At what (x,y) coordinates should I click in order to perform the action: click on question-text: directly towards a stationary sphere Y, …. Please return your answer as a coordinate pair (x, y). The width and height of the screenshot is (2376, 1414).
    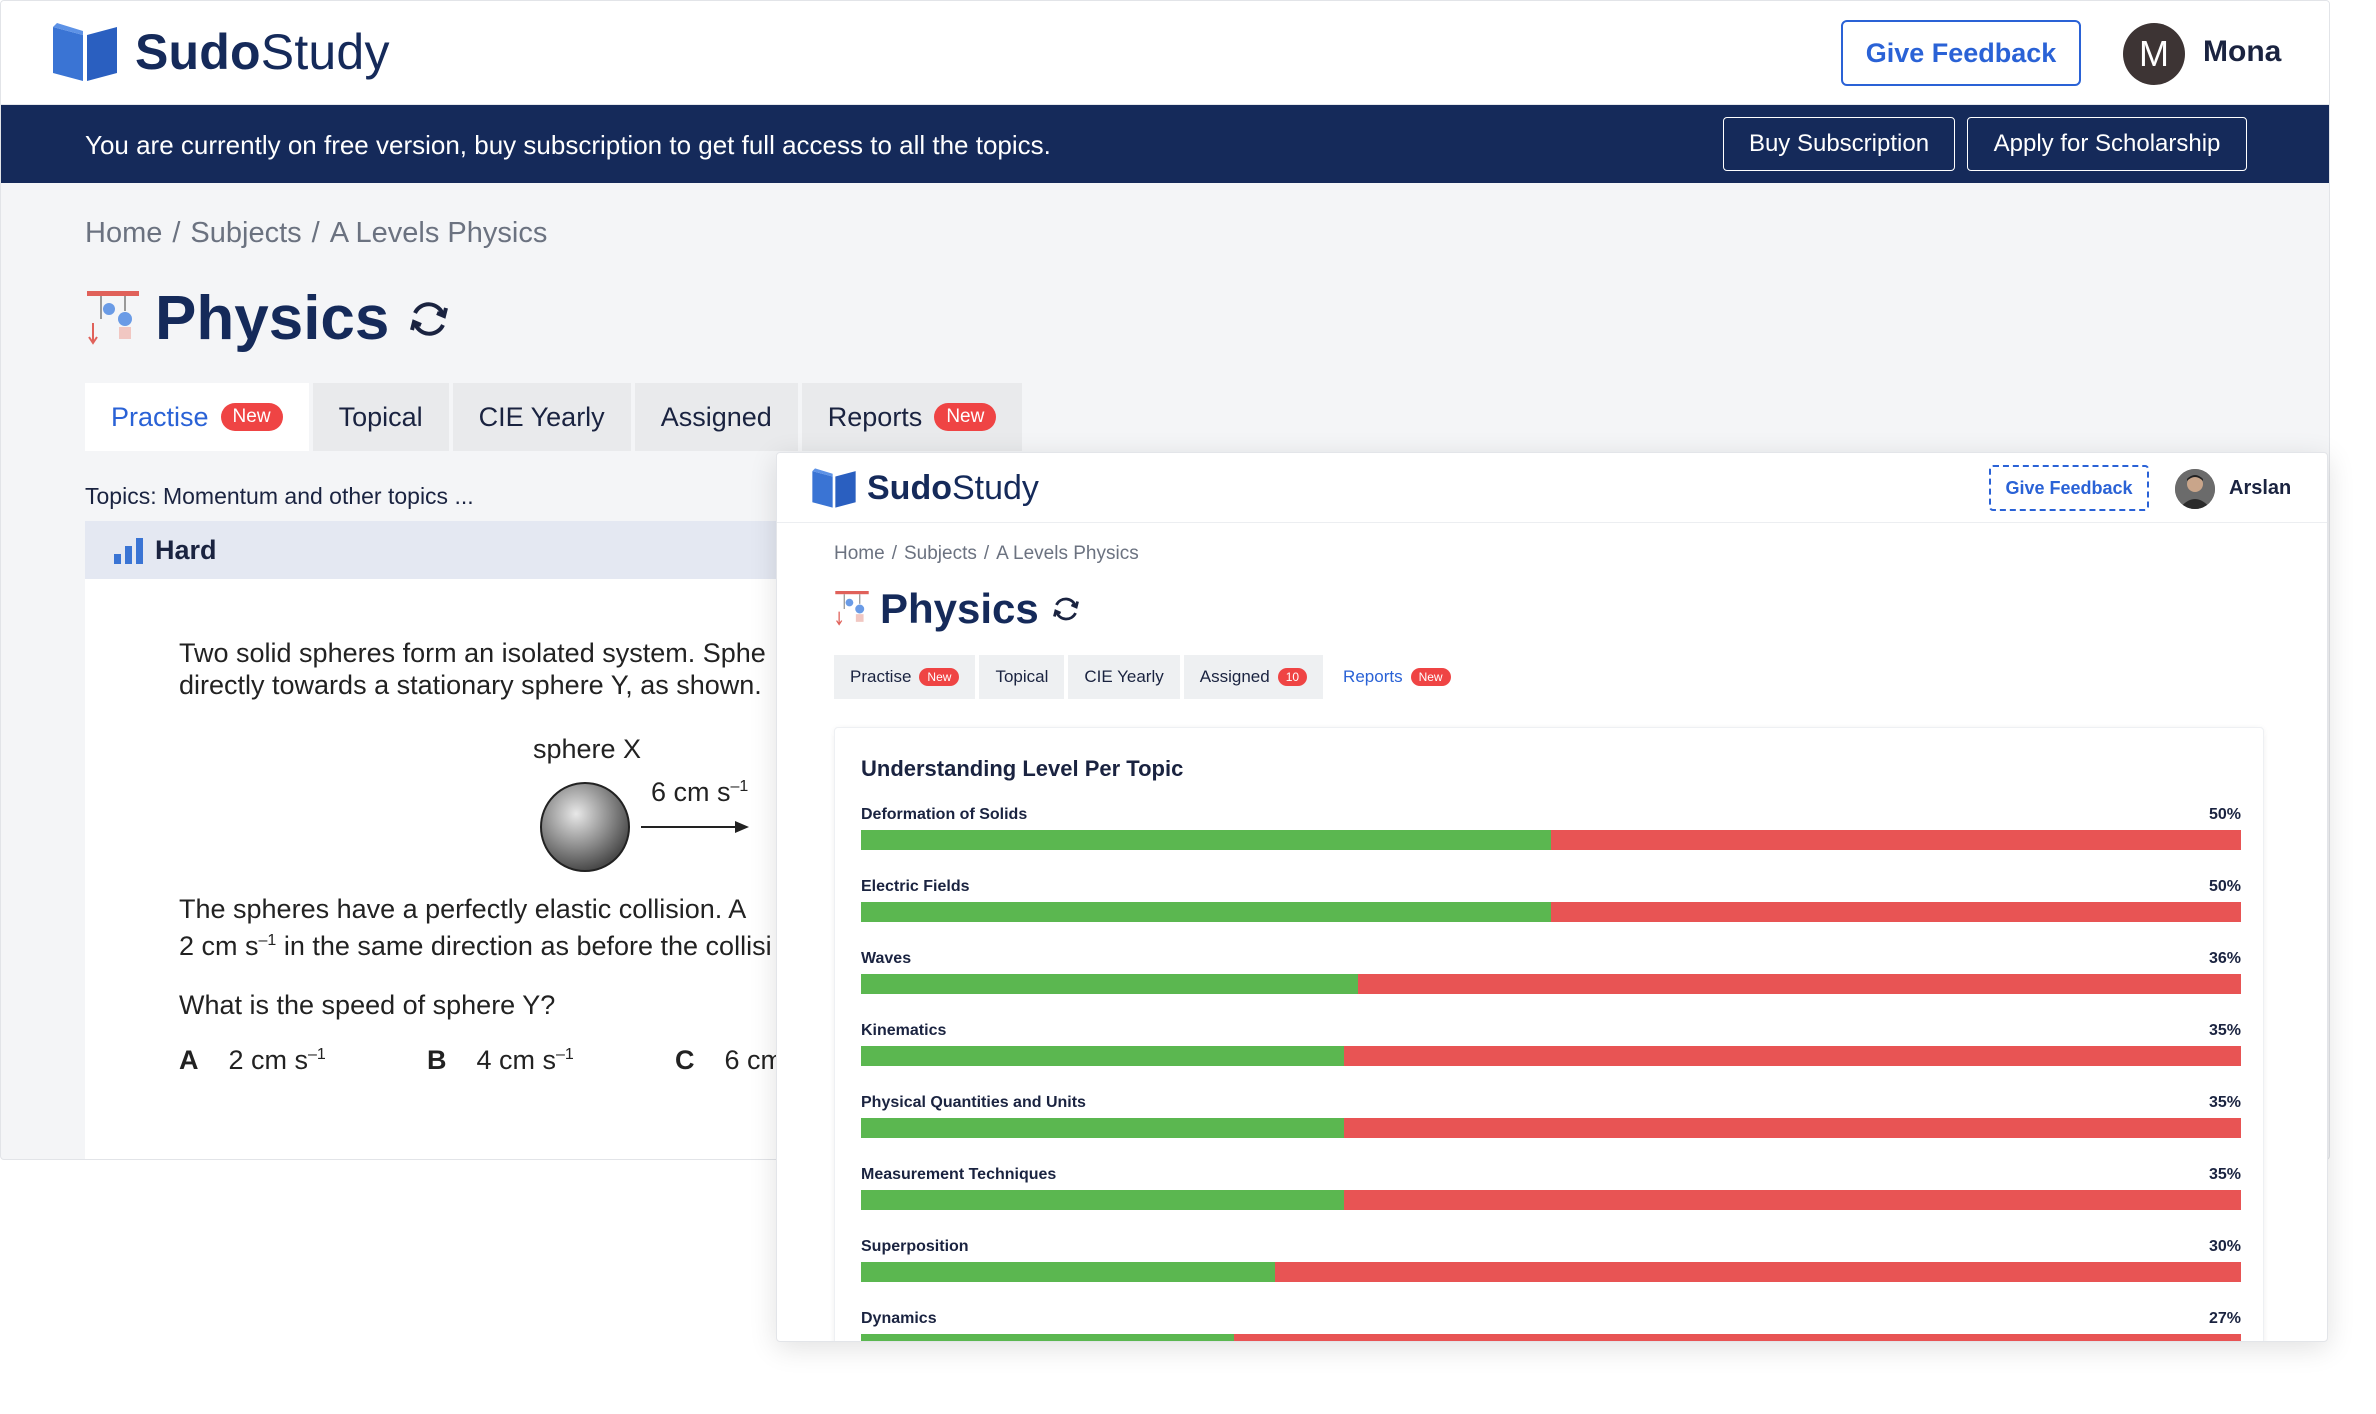
    Looking at the image, I should click on (470, 685).